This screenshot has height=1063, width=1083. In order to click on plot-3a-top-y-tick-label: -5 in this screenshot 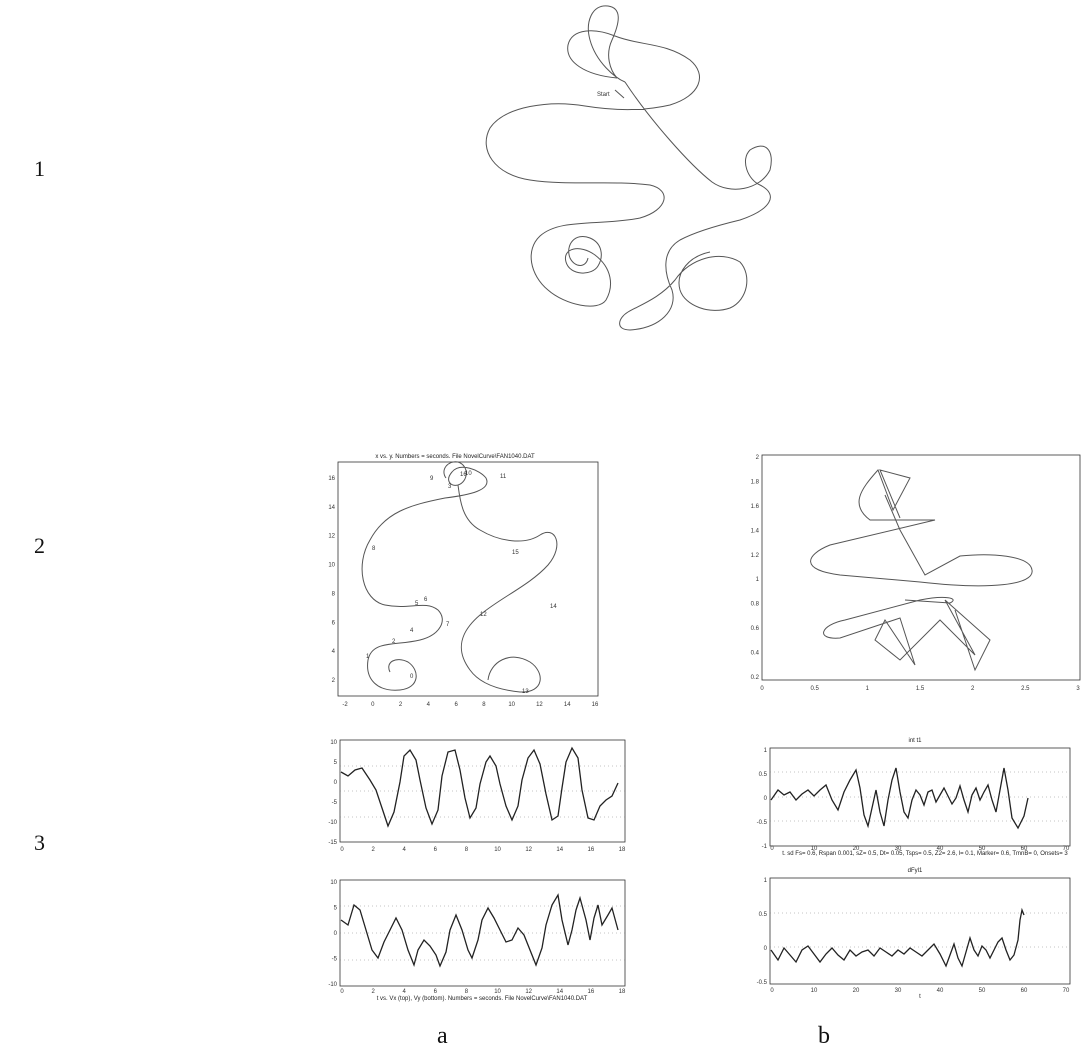, I will do `click(335, 803)`.